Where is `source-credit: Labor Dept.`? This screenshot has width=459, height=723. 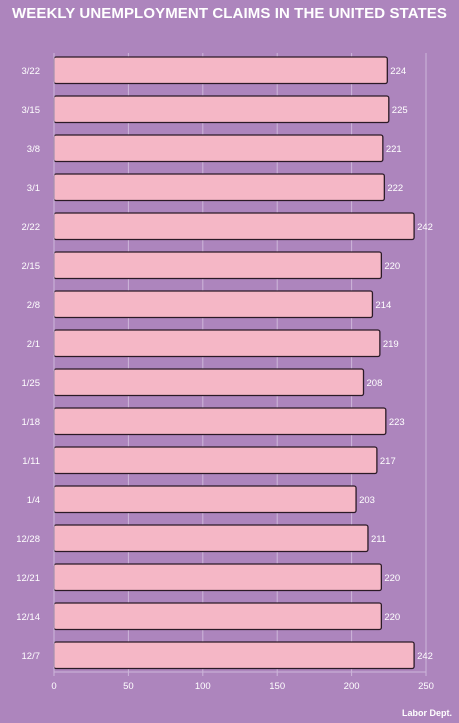 source-credit: Labor Dept. is located at coordinates (426, 713).